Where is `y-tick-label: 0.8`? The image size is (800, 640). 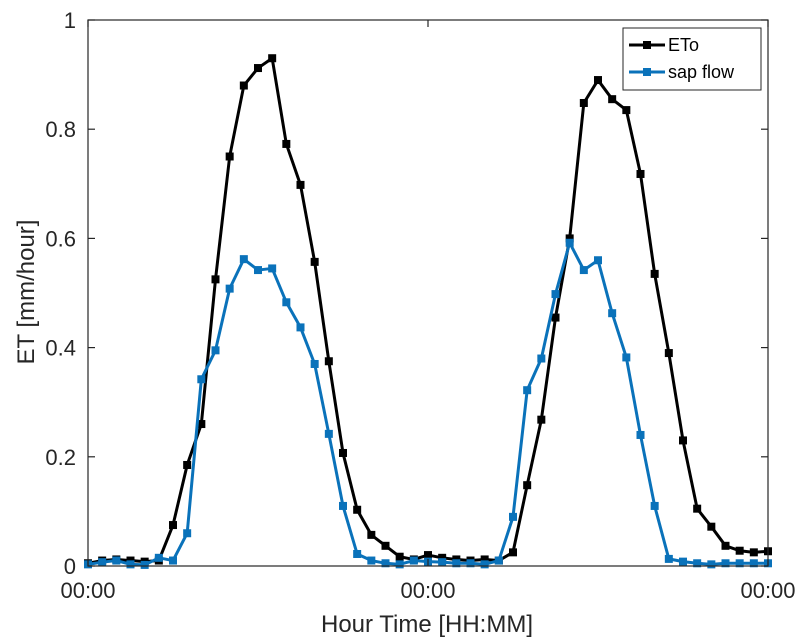 y-tick-label: 0.8 is located at coordinates (60, 129).